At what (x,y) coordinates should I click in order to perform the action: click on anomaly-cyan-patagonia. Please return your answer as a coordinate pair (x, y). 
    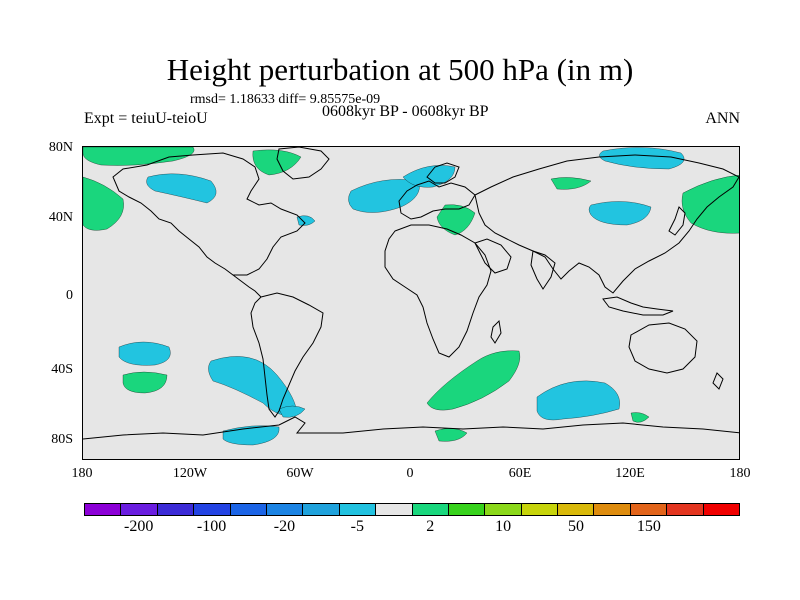
    Looking at the image, I should click on (253, 386).